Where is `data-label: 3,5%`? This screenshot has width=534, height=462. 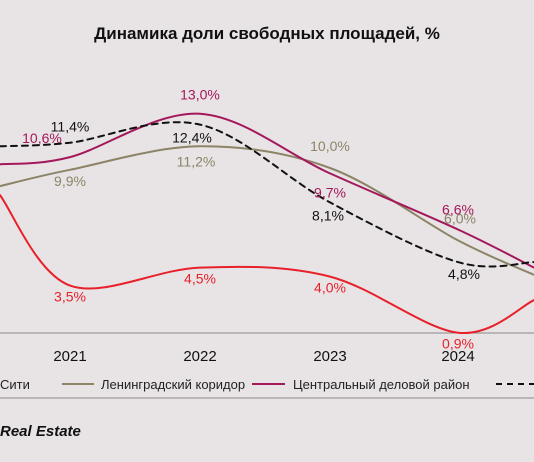
data-label: 3,5% is located at coordinates (70, 297).